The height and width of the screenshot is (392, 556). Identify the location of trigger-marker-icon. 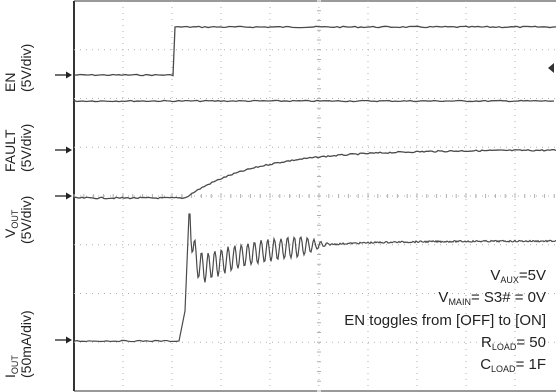
(551, 68).